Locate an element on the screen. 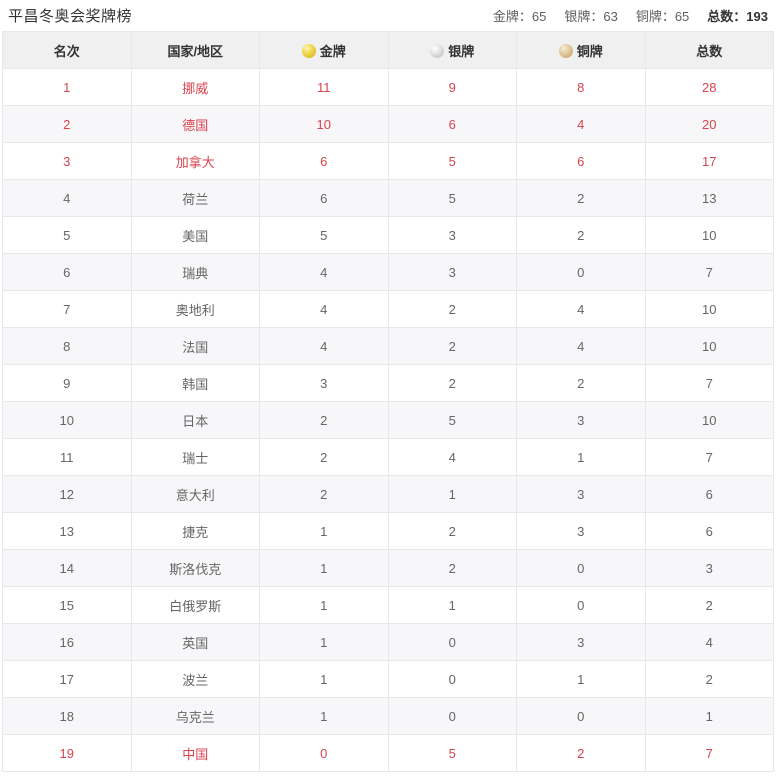 The image size is (776, 777). cell-rank: 8 is located at coordinates (67, 346).